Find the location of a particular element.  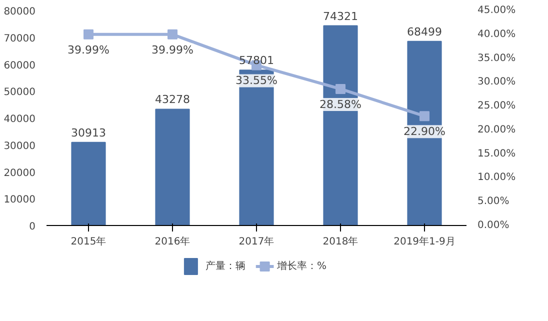

y-tick-label: 70000 is located at coordinates (20, 38).